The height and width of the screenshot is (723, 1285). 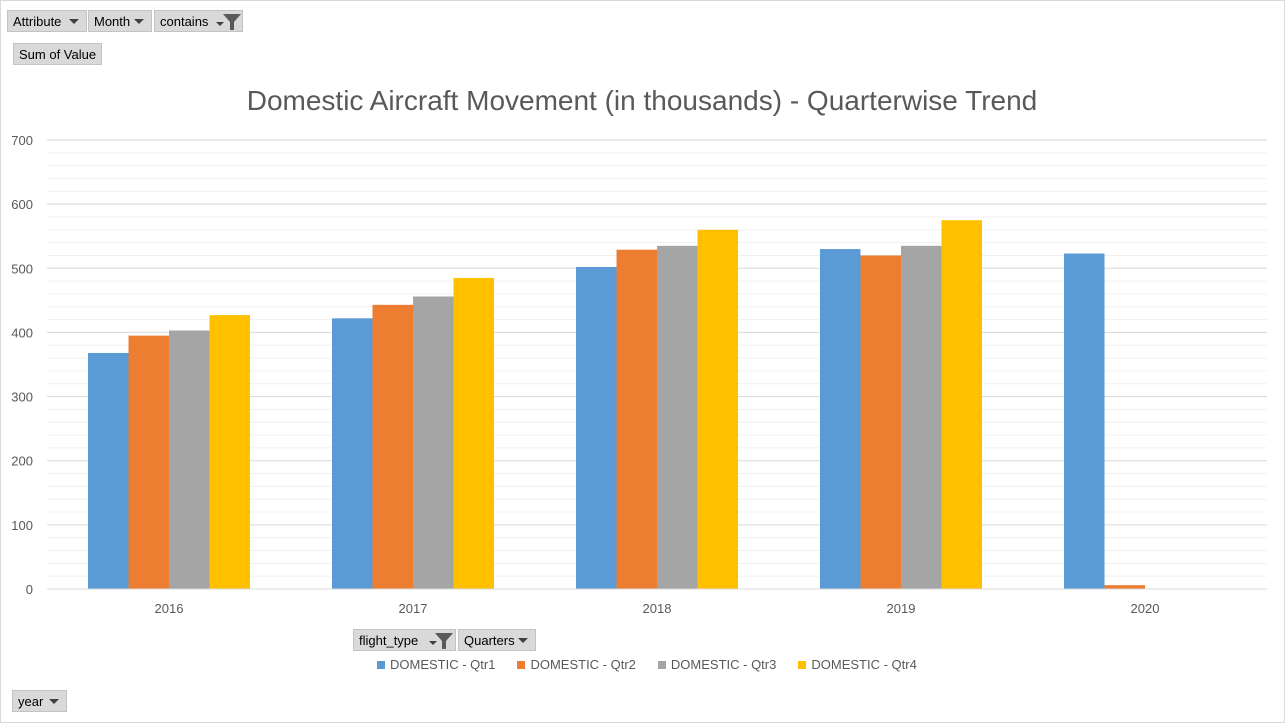 I want to click on x-tick-label: 2018, so click(x=657, y=608).